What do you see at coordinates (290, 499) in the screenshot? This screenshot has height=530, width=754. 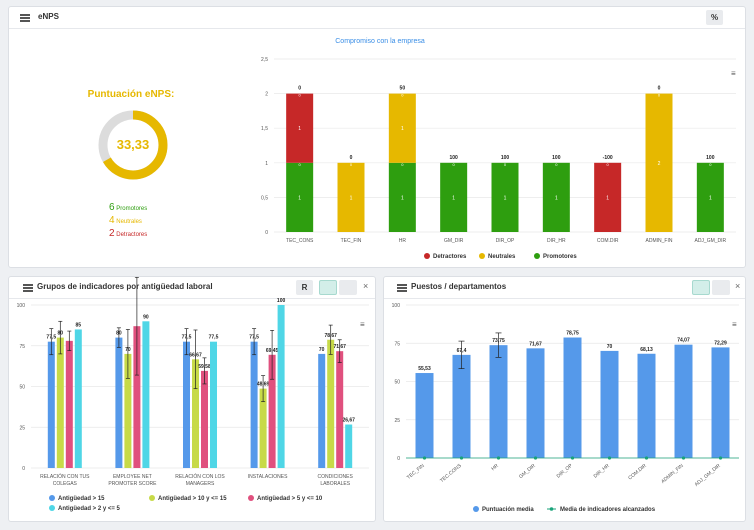 I see `legend-label: Antigüedad > 5 y <= 10` at bounding box center [290, 499].